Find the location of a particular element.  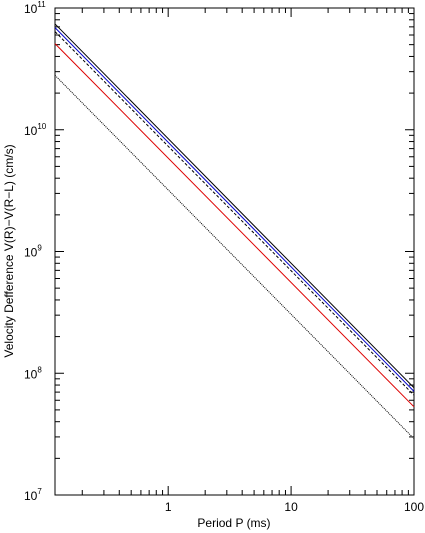

y-tick-label: 10⁹ is located at coordinates (33, 252).